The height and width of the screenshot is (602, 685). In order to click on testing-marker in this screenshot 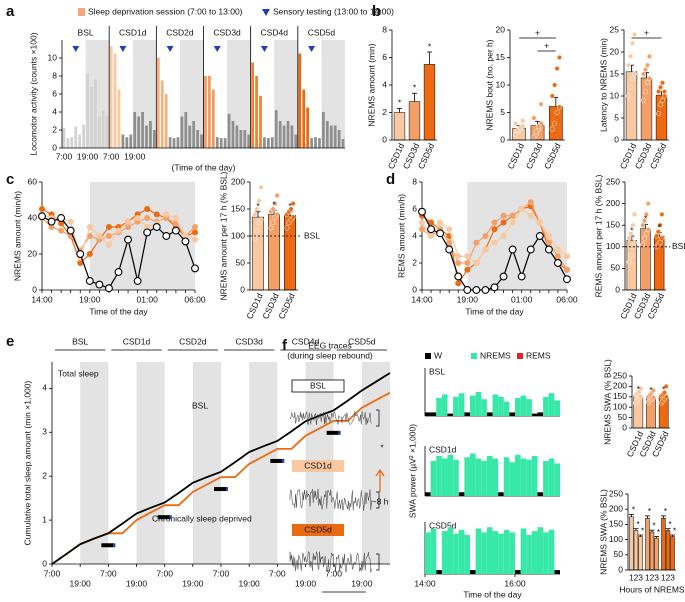, I will do `click(114, 545)`.